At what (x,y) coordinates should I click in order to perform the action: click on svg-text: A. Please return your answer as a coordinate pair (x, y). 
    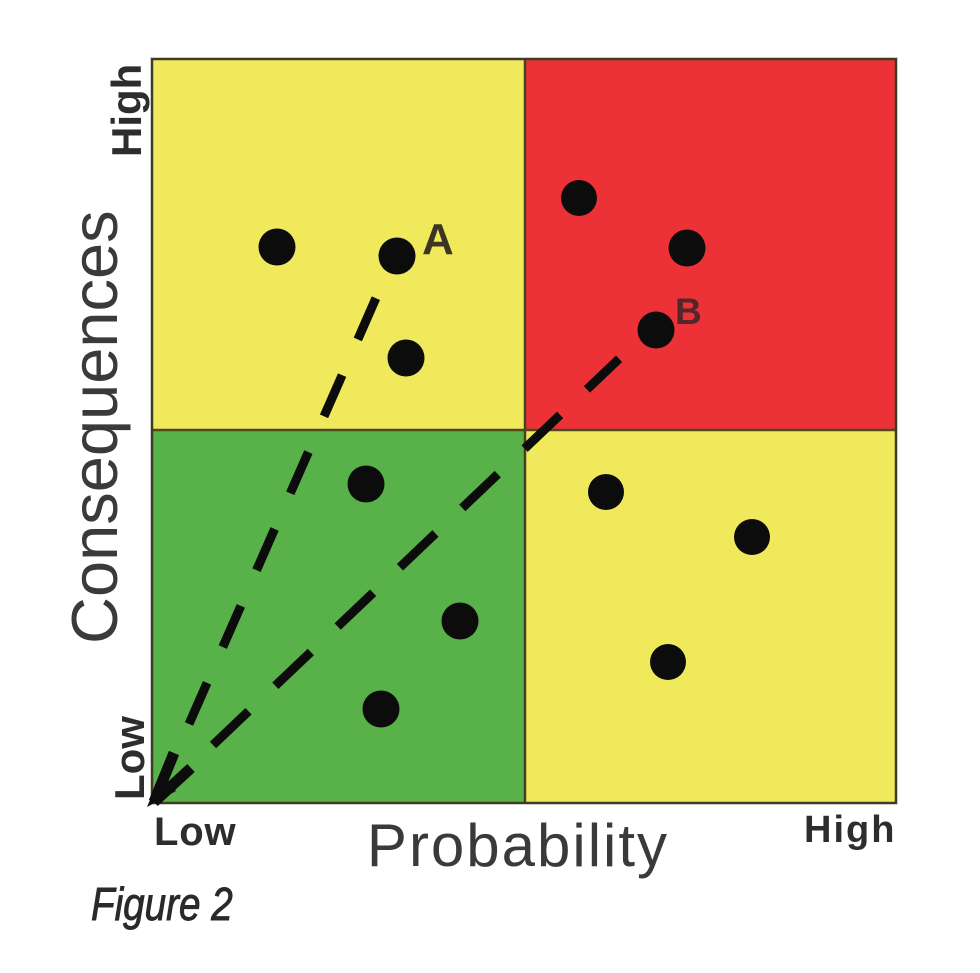
    Looking at the image, I should click on (438, 239).